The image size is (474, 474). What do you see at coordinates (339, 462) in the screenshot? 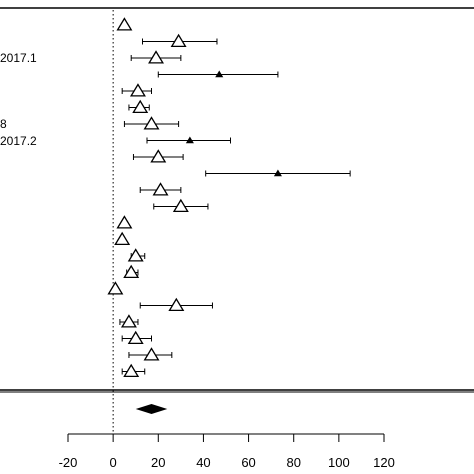
I see `x-tick-label: 100` at bounding box center [339, 462].